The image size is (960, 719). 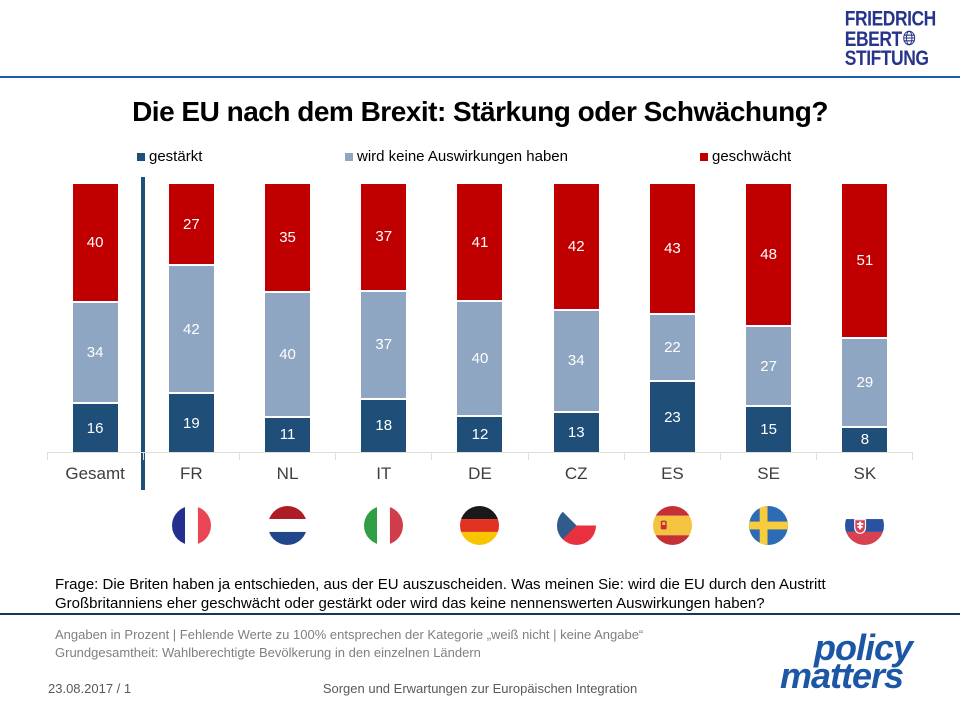 I want to click on bar-value-label: 18, so click(x=384, y=426).